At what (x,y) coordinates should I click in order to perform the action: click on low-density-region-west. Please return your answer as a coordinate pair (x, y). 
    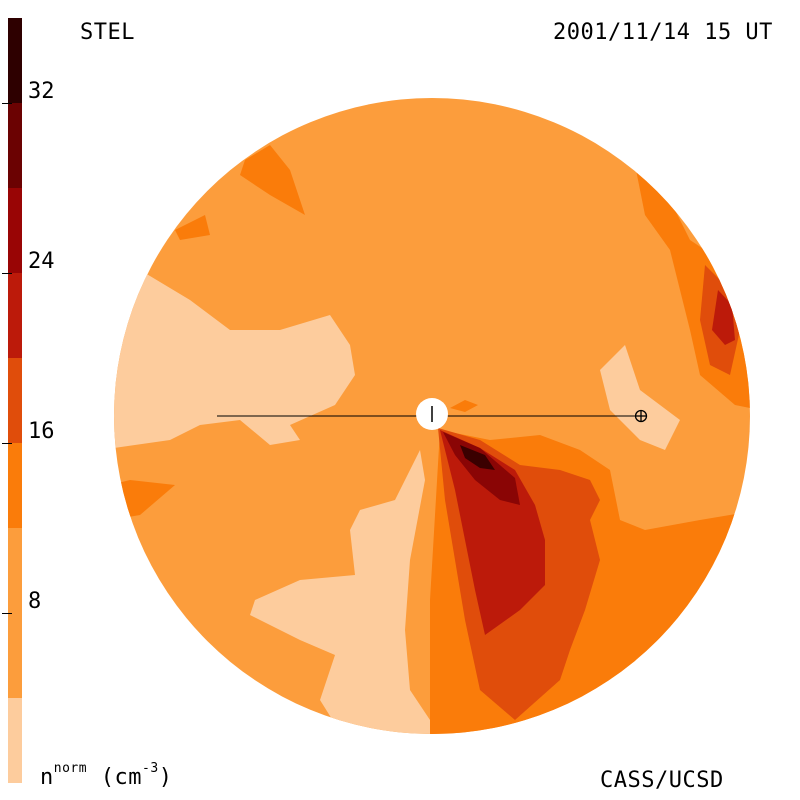
    Looking at the image, I should click on (234, 360).